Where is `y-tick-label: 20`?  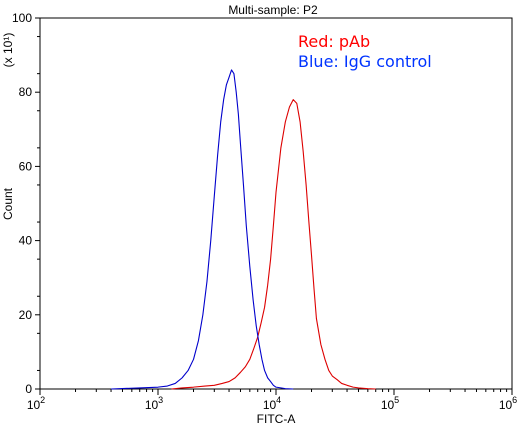
y-tick-label: 20 is located at coordinates (26, 315).